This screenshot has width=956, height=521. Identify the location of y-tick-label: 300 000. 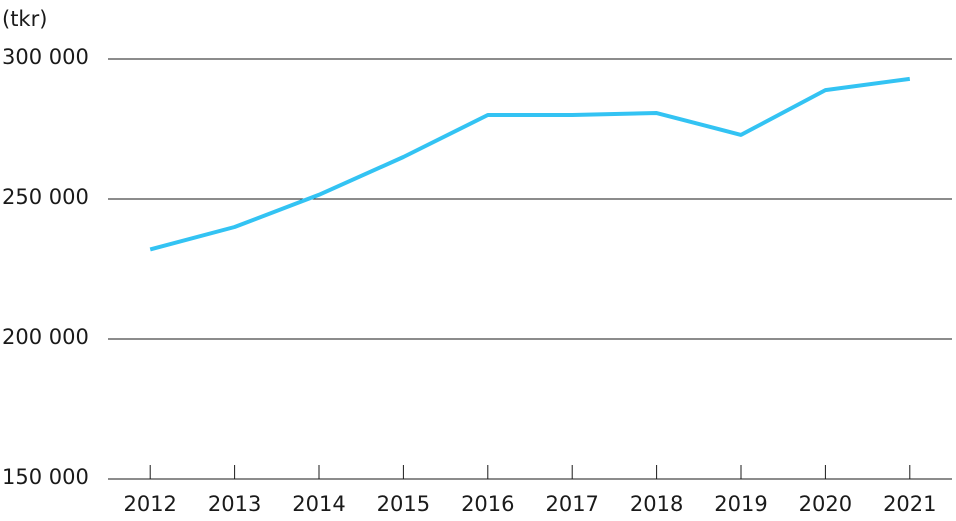
(45, 57).